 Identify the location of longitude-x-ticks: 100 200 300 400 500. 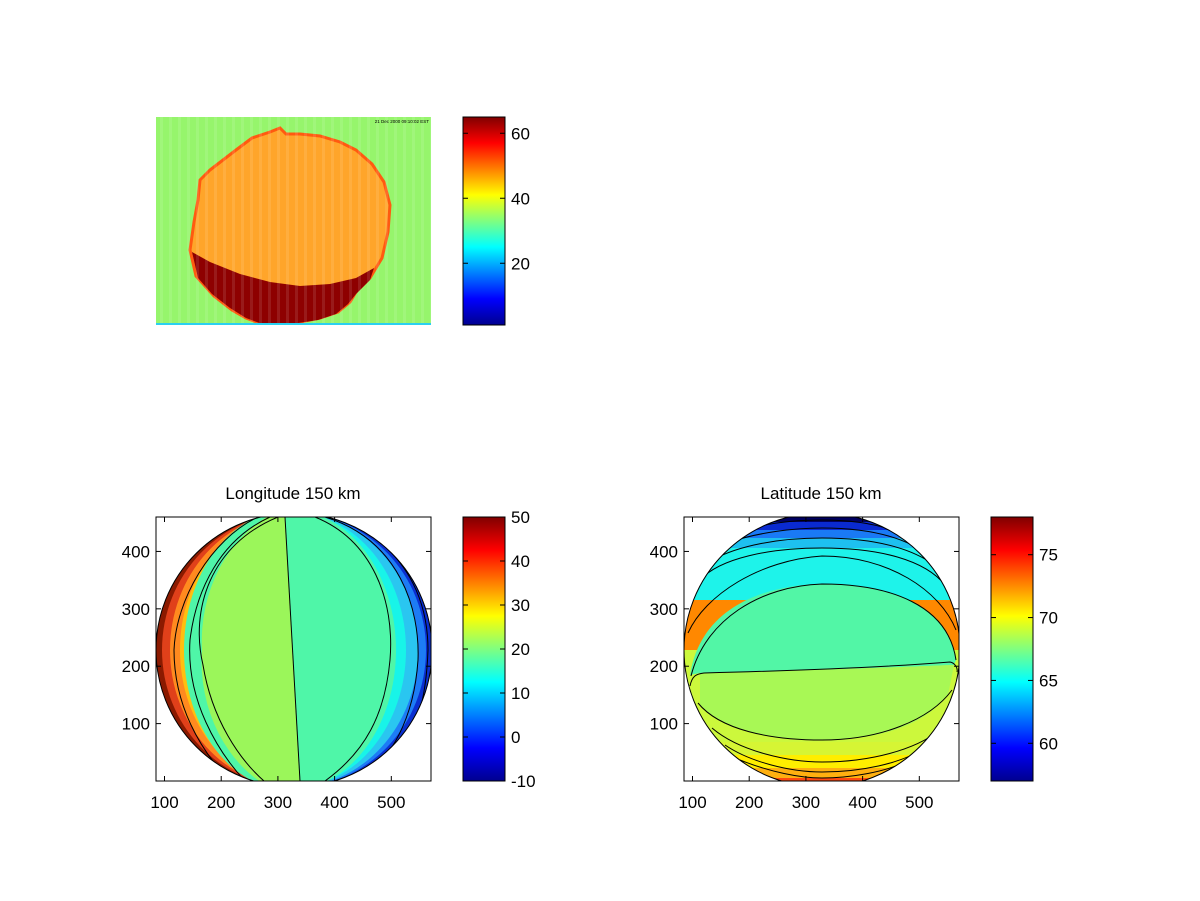
(277, 664).